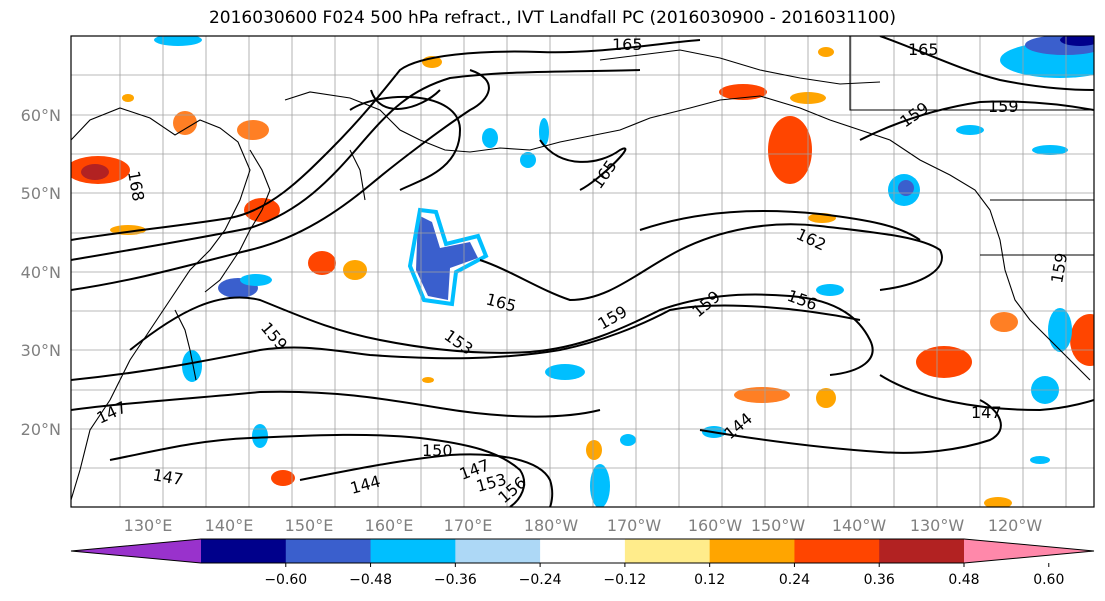 This screenshot has height=601, width=1105. What do you see at coordinates (41, 350) in the screenshot?
I see `lat-label: 30°N` at bounding box center [41, 350].